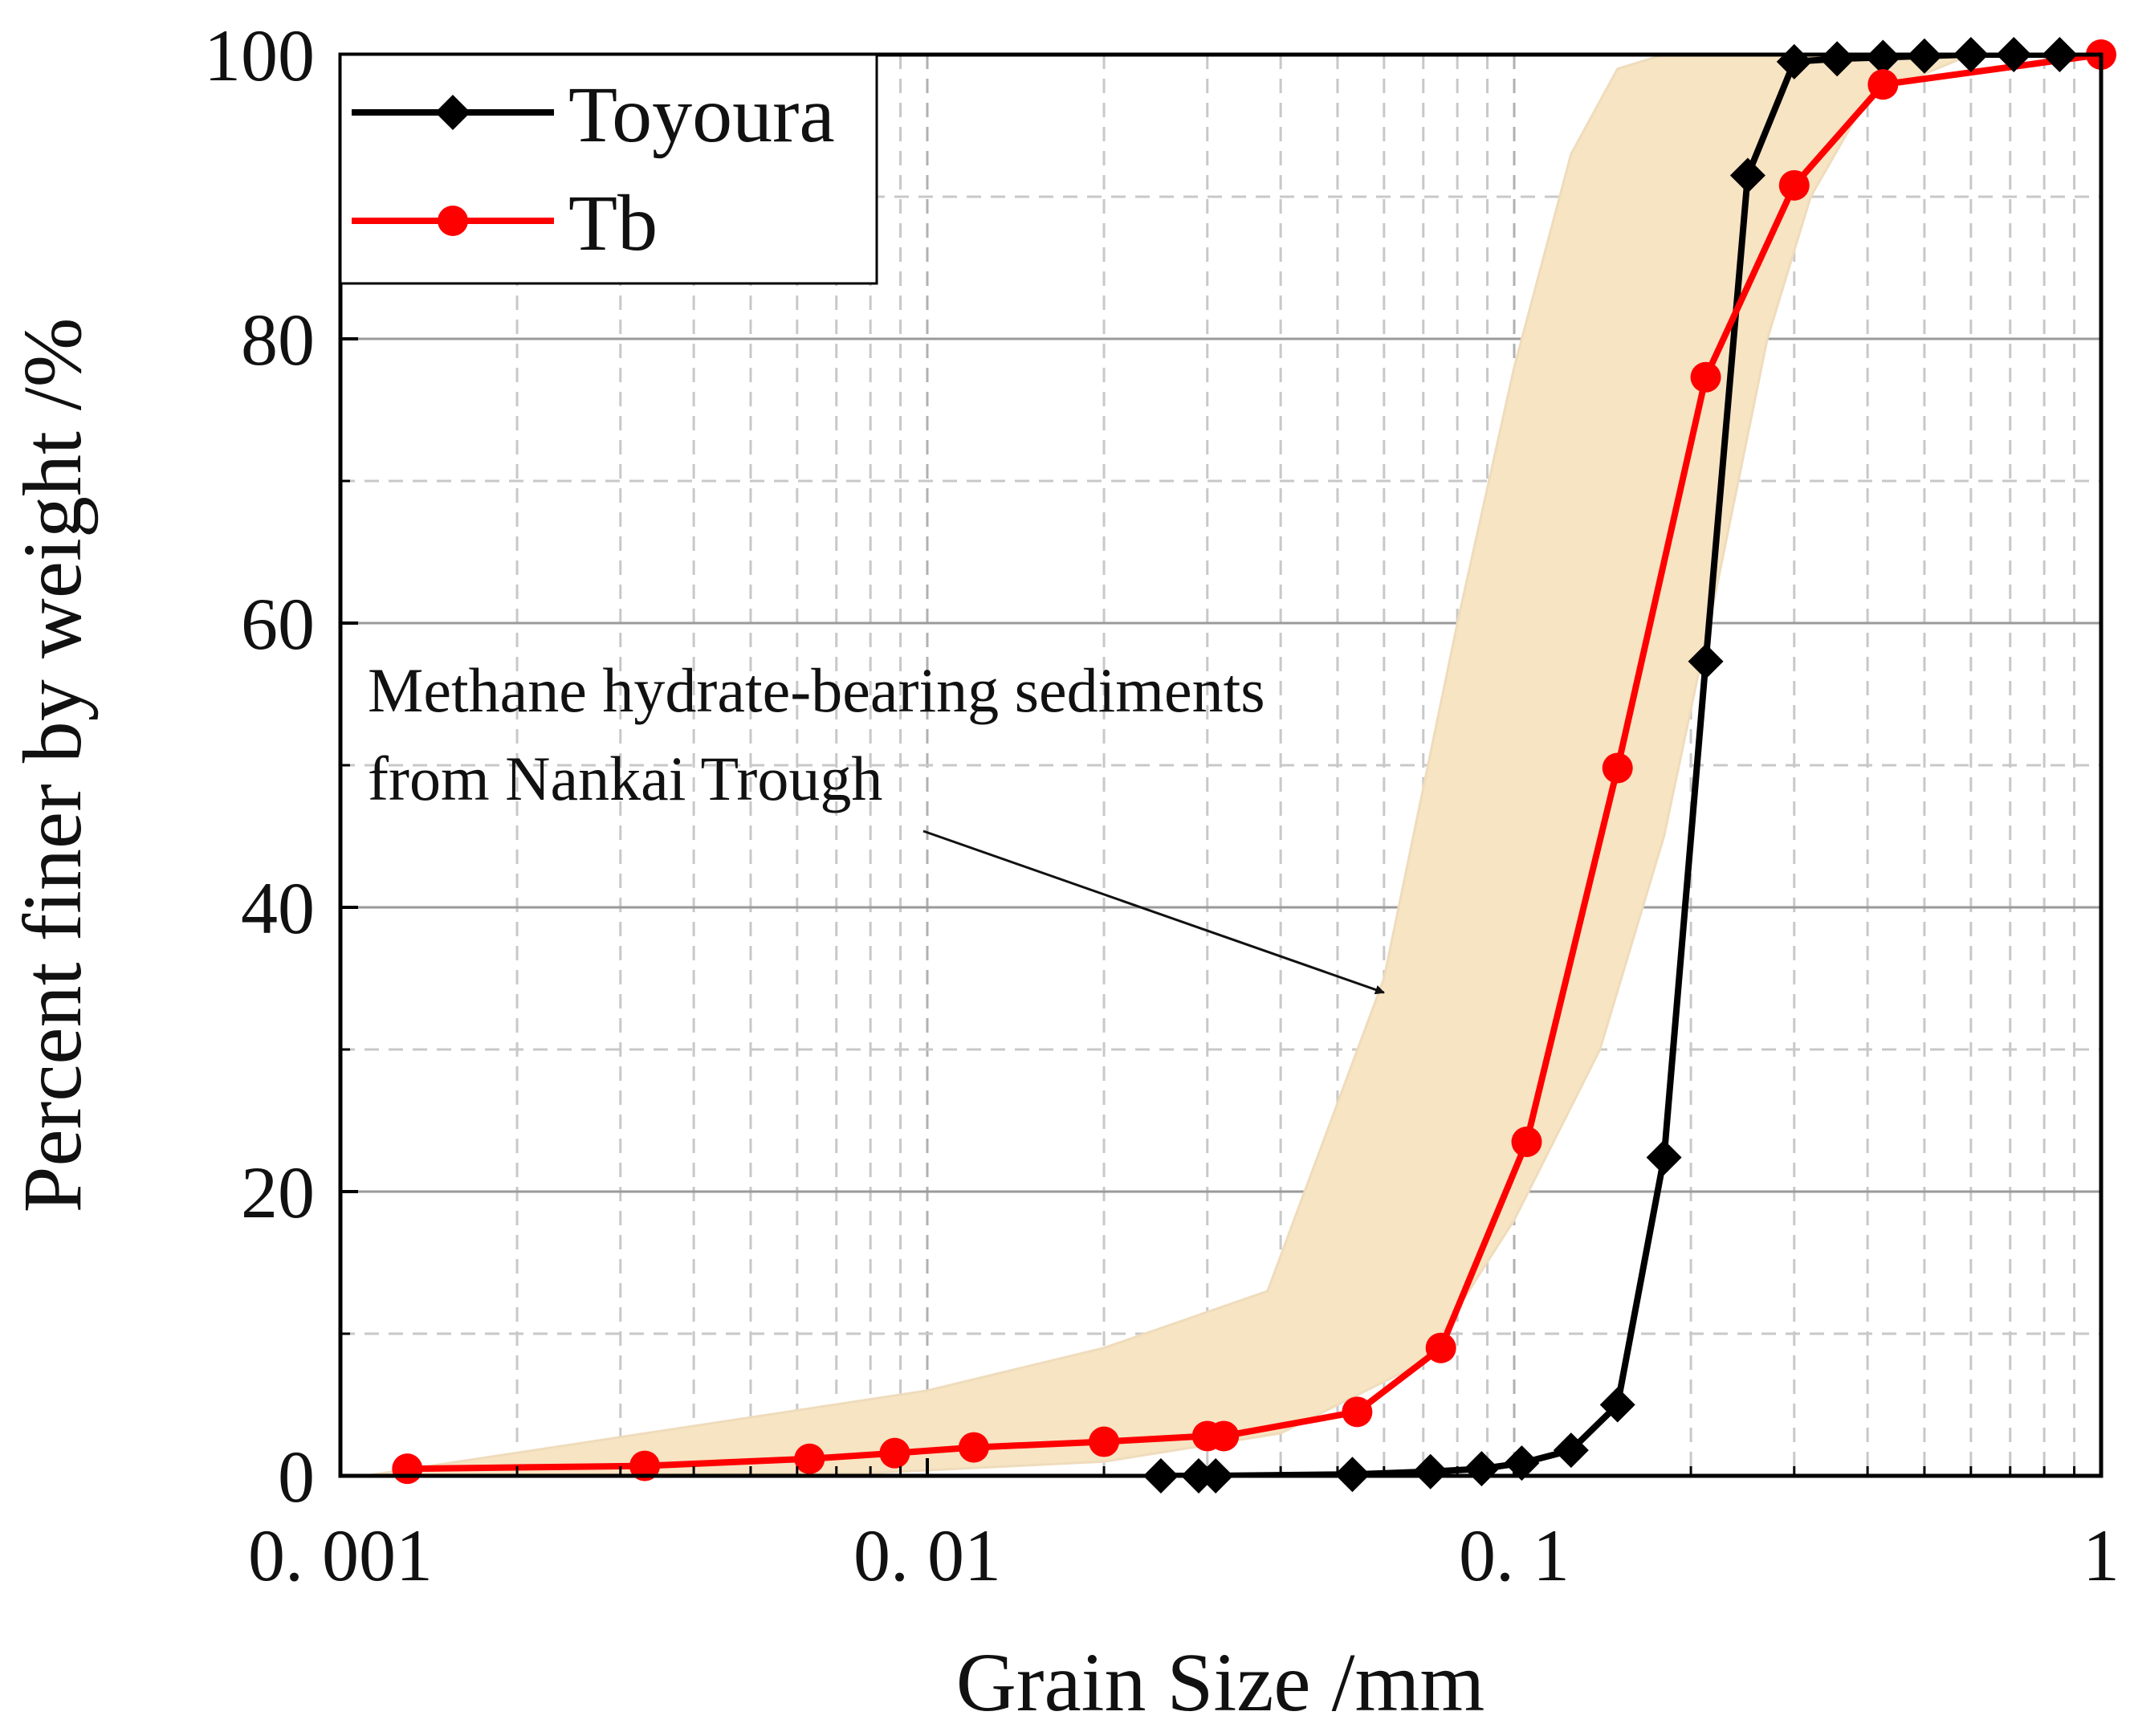 Image resolution: width=2130 pixels, height=1736 pixels. What do you see at coordinates (296, 1477) in the screenshot?
I see `y-tick-label: 0` at bounding box center [296, 1477].